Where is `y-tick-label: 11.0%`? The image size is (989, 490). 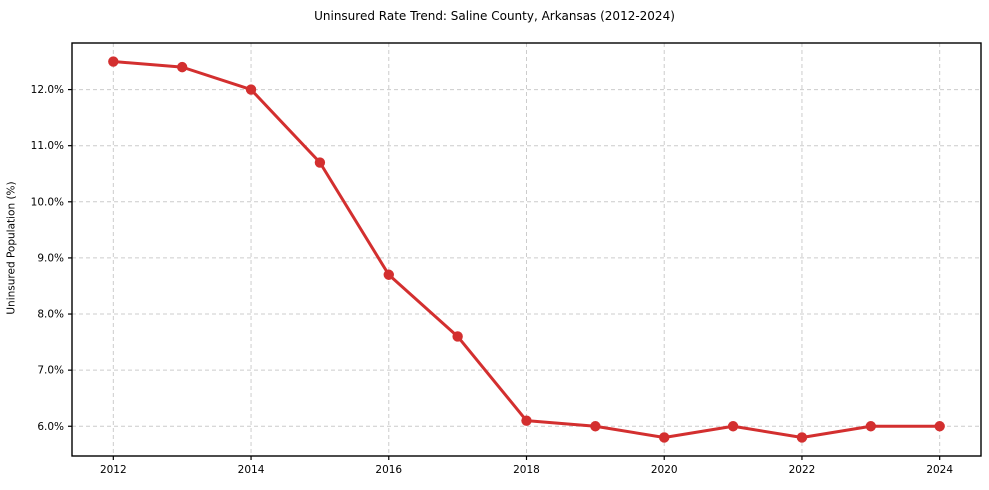 y-tick-label: 11.0% is located at coordinates (47, 146).